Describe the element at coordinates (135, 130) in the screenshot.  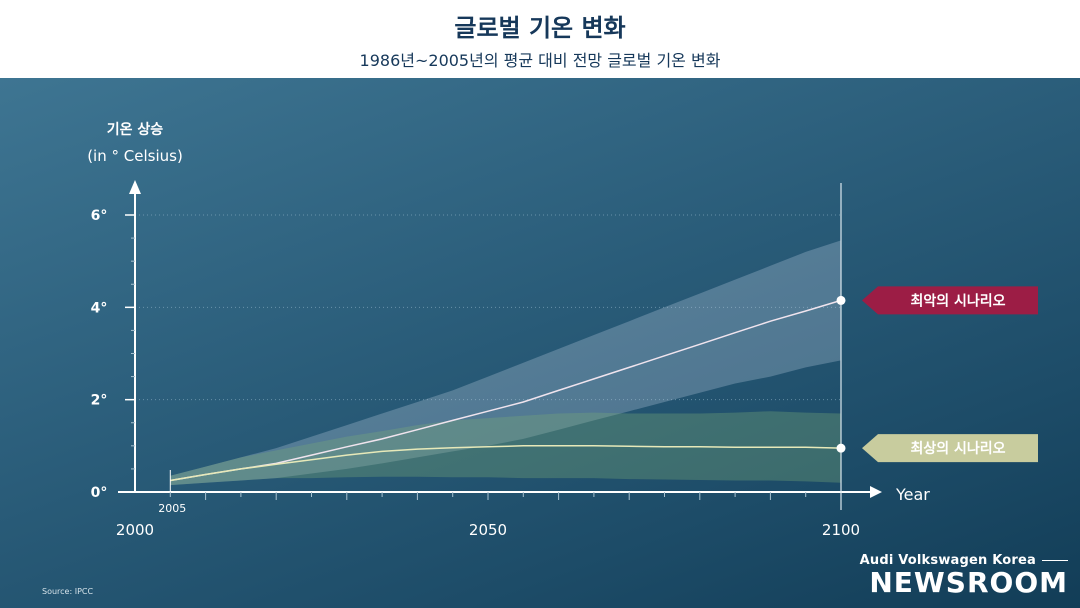
I see `y-axis-title: 기온 상승` at that location.